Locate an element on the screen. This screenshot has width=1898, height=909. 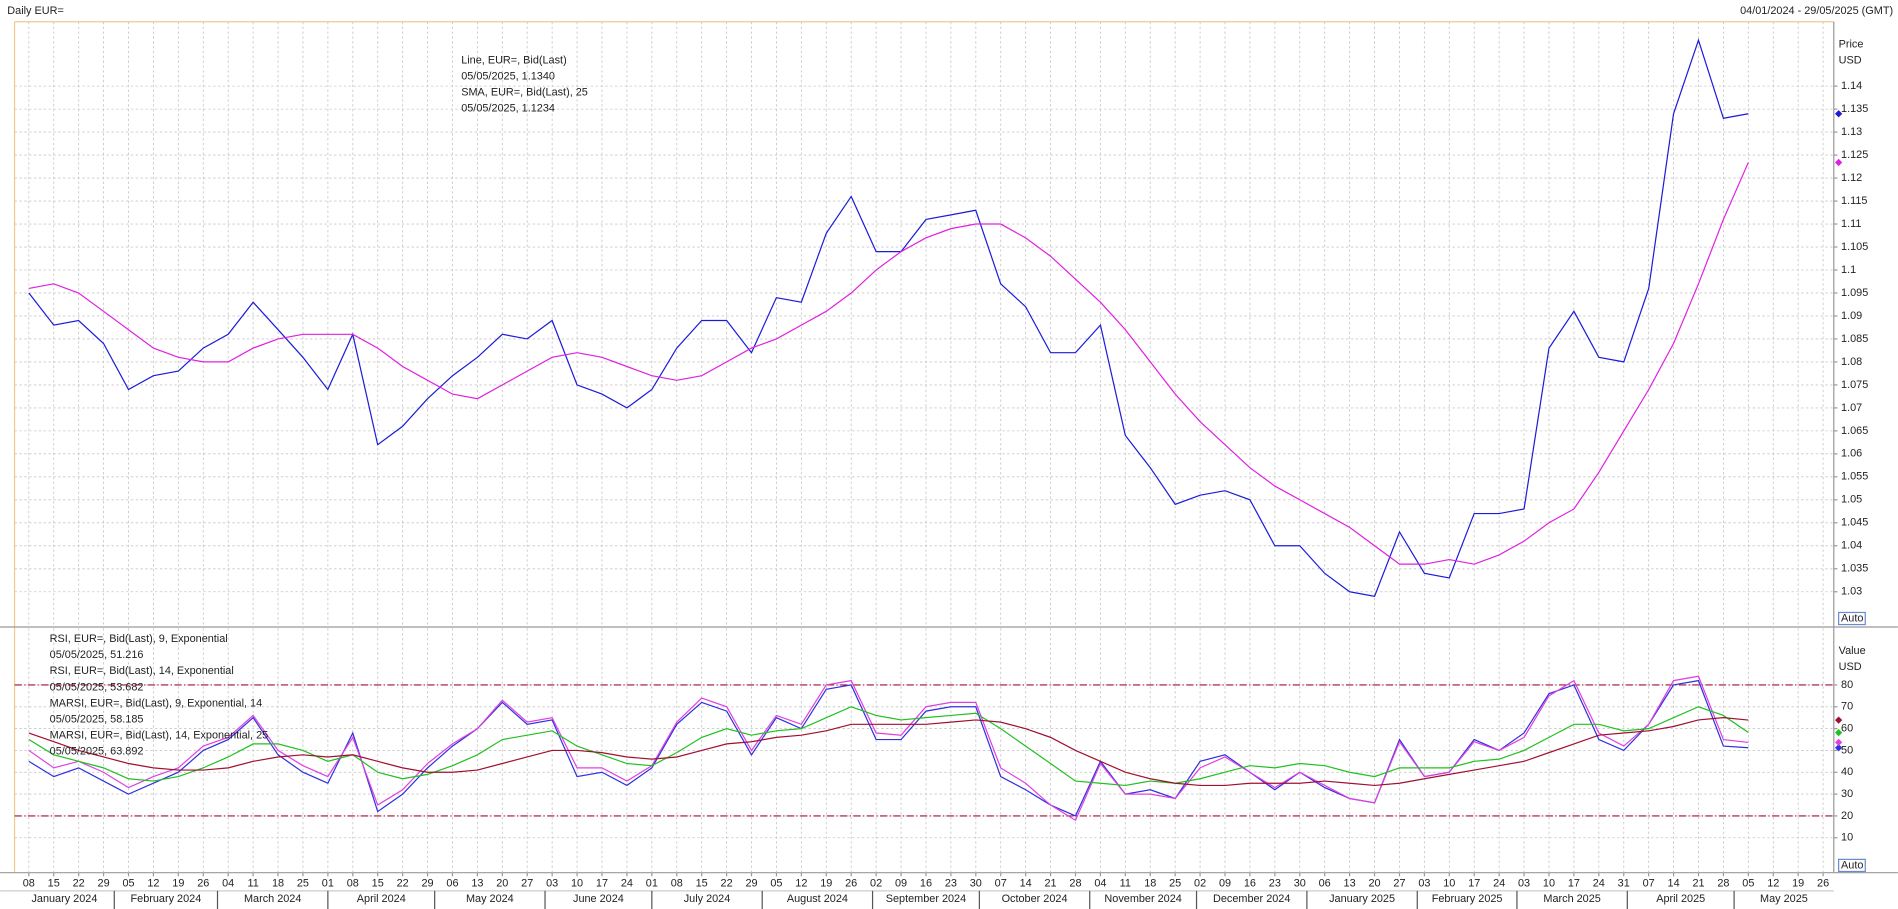
month-label: February 2024 is located at coordinates (166, 899).